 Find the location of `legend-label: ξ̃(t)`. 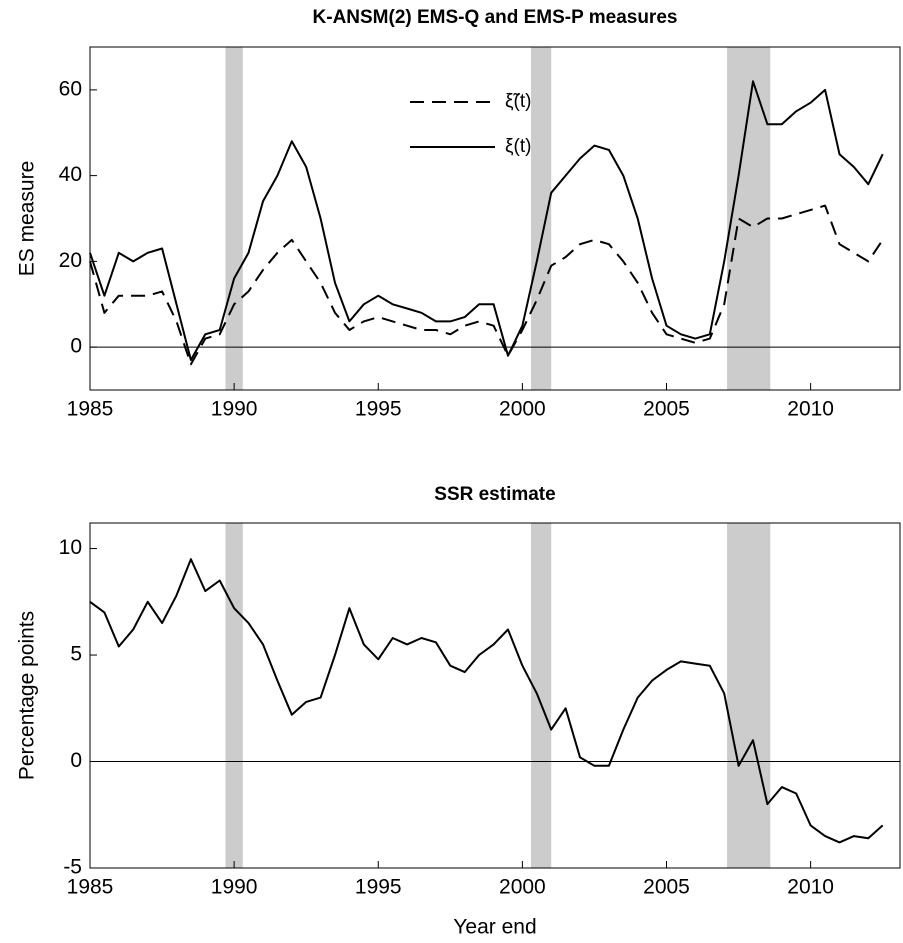

legend-label: ξ̃(t) is located at coordinates (518, 101).